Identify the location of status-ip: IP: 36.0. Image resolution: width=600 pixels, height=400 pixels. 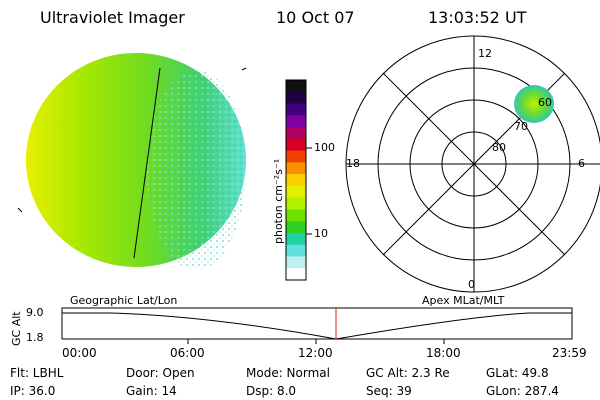
(33, 391).